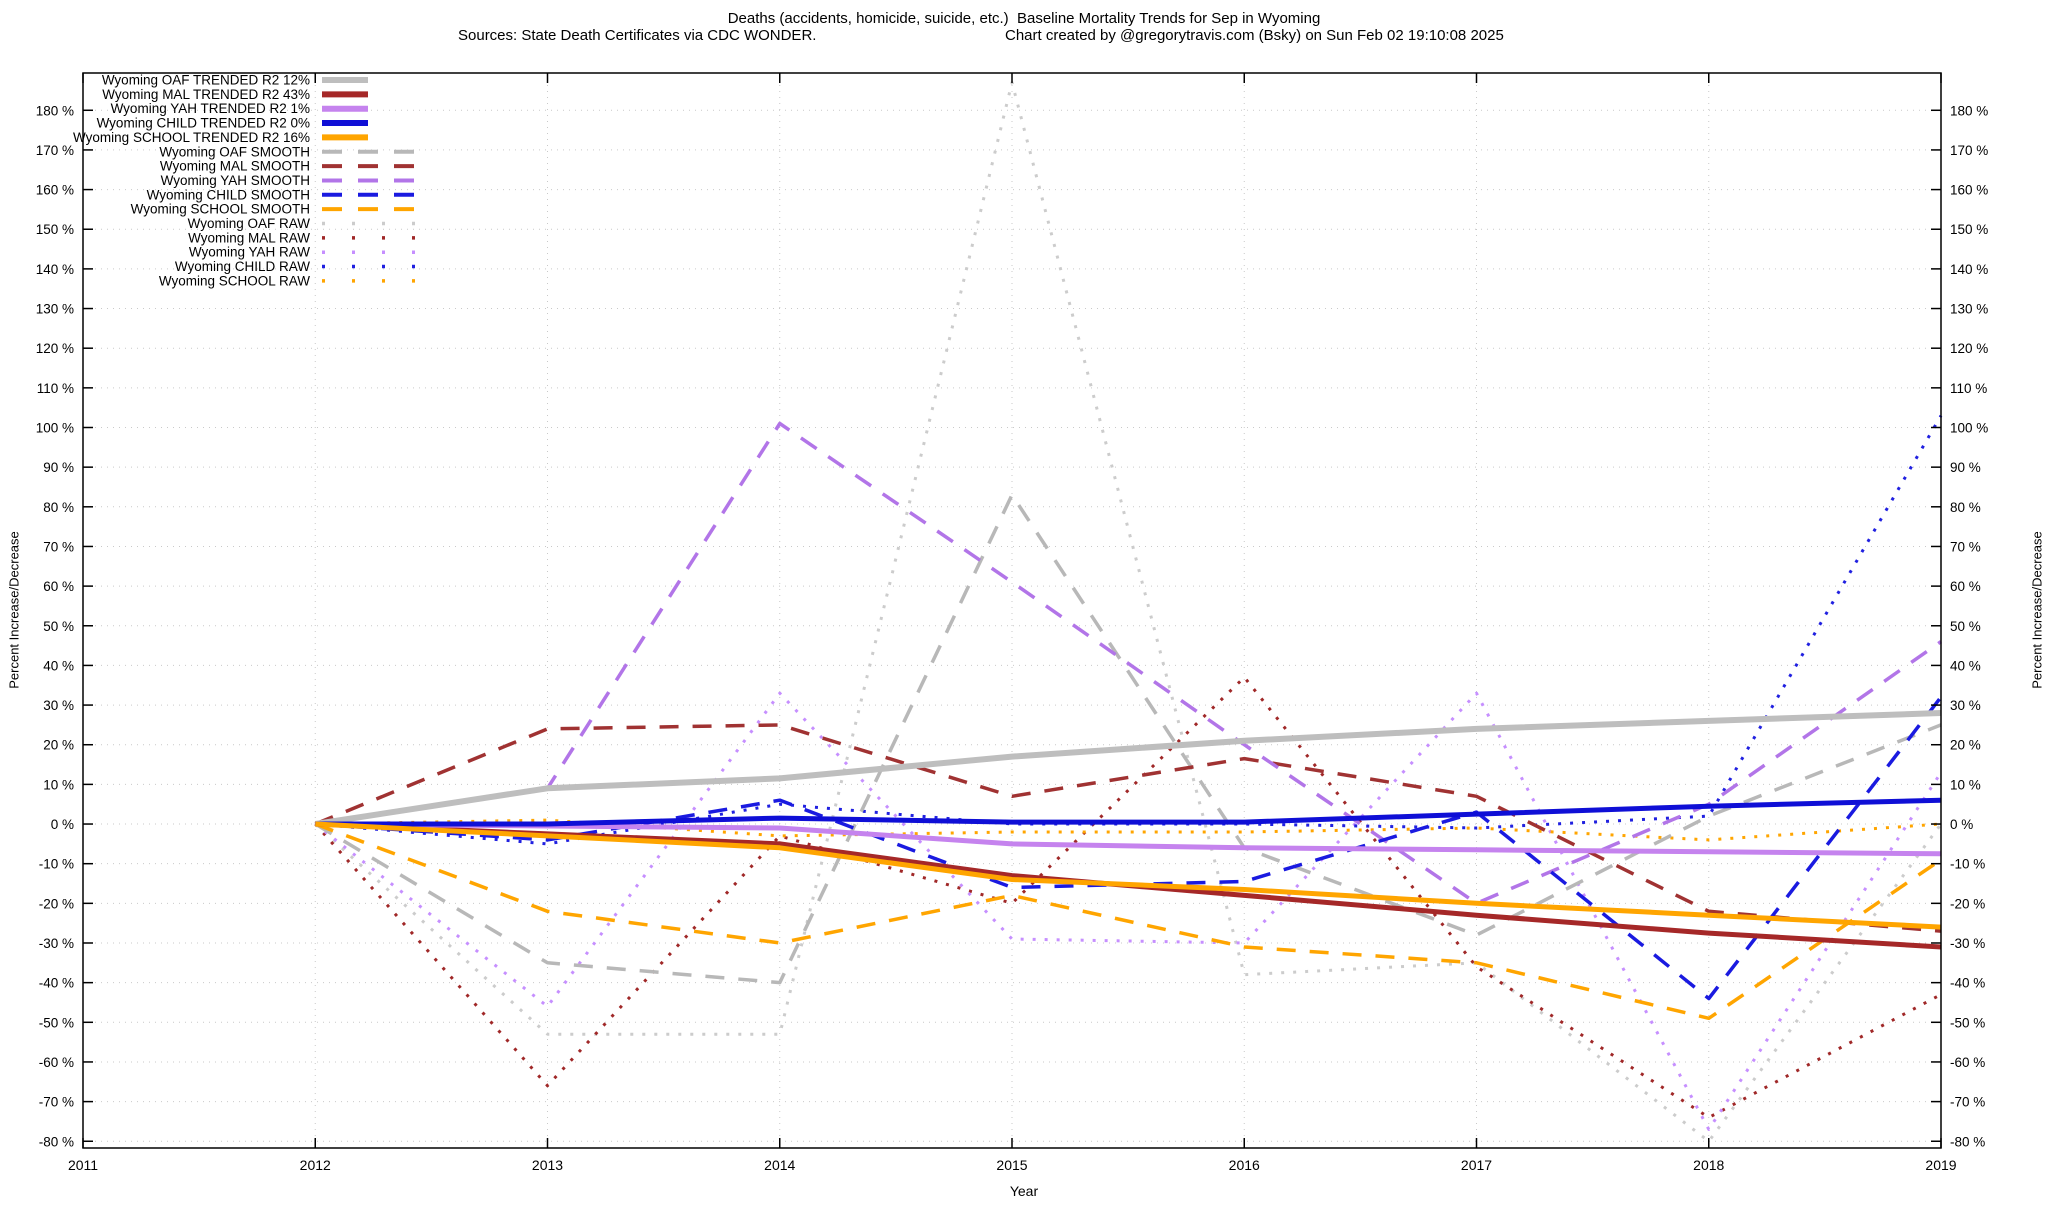 This screenshot has width=2048, height=1205. Describe the element at coordinates (1969, 110) in the screenshot. I see `y-tick-label-right: 180 %` at that location.